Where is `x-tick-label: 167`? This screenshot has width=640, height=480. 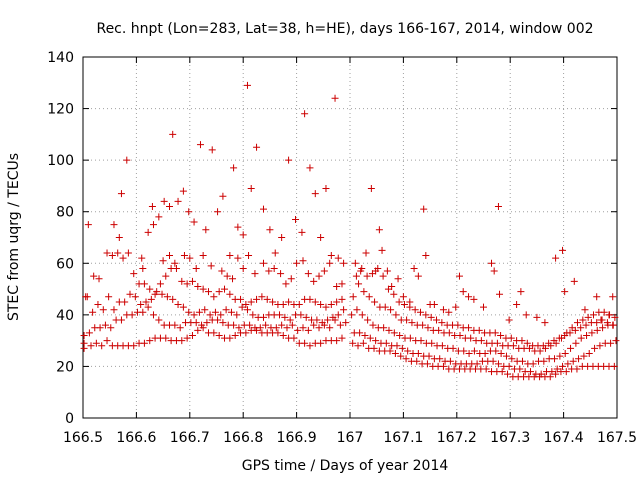
x-tick-label: 167 is located at coordinates (350, 438).